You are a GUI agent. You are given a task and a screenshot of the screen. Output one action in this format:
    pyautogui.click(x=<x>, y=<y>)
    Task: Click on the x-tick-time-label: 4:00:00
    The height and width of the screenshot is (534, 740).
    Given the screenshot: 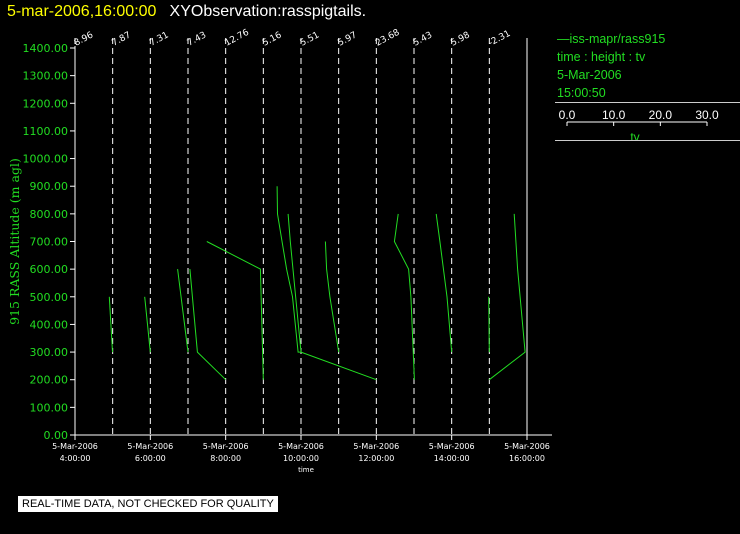 What is the action you would take?
    pyautogui.click(x=75, y=458)
    